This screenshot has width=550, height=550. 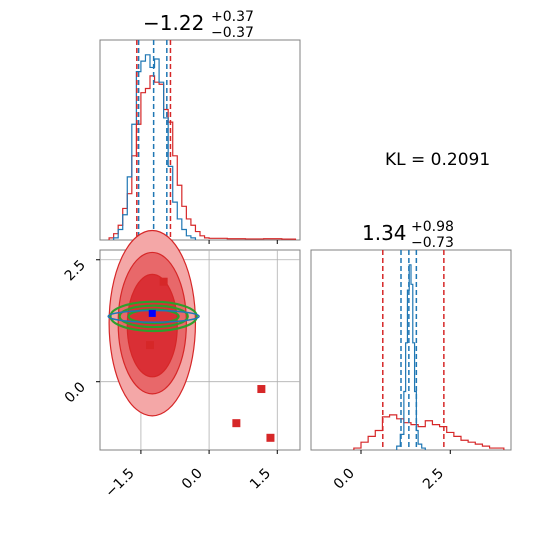 I want to click on x-tick-label-bottom-right-0: 0.0, so click(x=344, y=479).